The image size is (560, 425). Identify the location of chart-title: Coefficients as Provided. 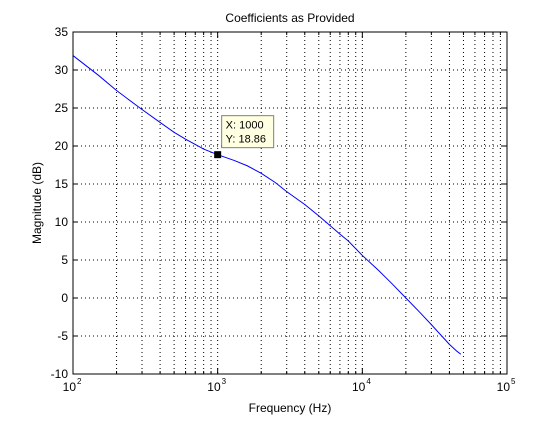
(289, 18).